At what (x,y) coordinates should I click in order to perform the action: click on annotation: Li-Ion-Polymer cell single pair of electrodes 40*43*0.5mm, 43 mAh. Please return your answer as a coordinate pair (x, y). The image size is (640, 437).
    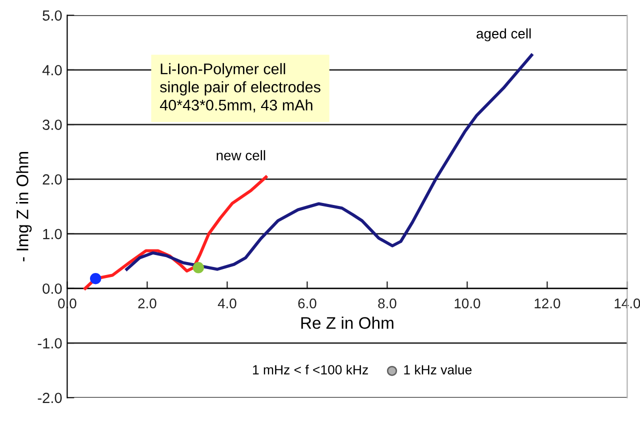
    Looking at the image, I should click on (240, 87).